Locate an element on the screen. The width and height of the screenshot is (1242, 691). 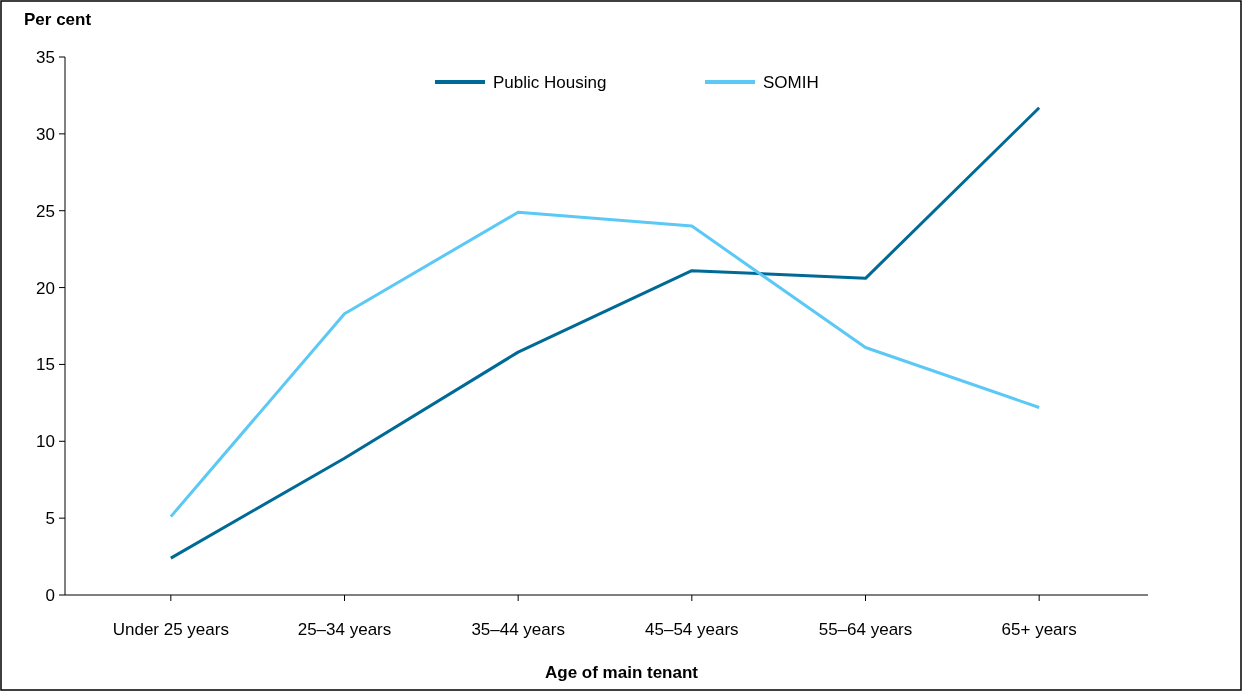
y-tick-label: 35 is located at coordinates (45, 57).